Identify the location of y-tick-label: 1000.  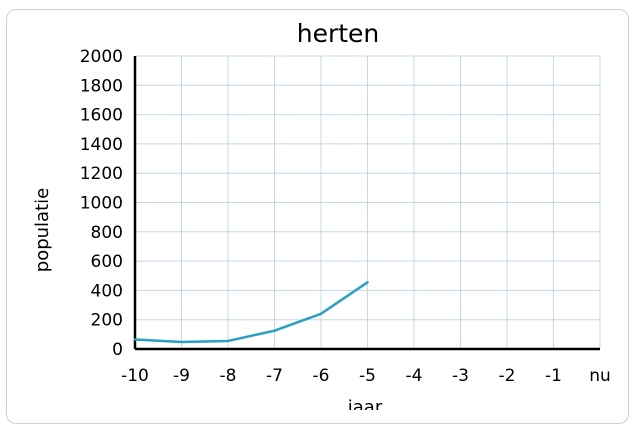
(101, 204).